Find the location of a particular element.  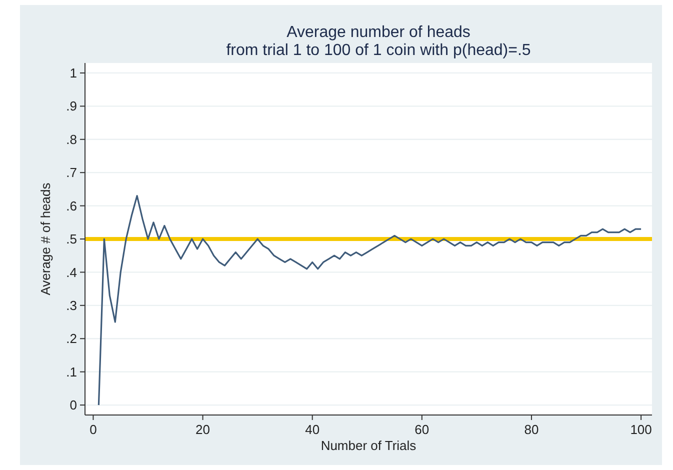

x-tick-label: 20 is located at coordinates (203, 429).